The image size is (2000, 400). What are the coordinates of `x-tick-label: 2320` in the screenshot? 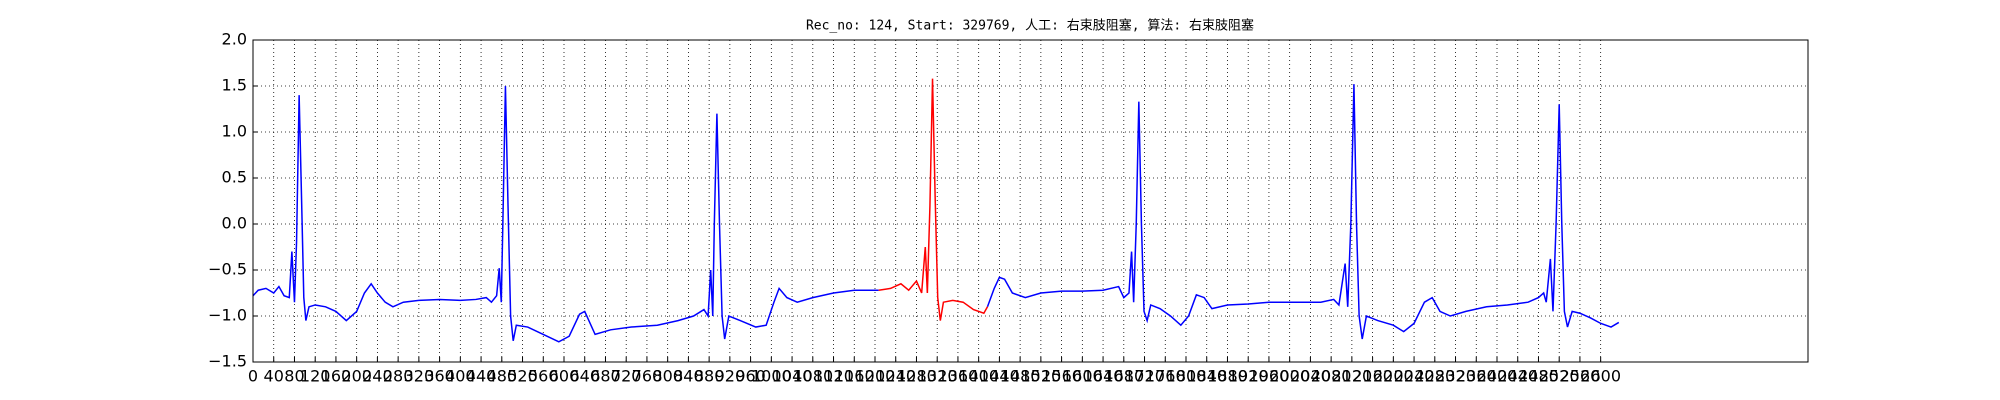 It's located at (1455, 376).